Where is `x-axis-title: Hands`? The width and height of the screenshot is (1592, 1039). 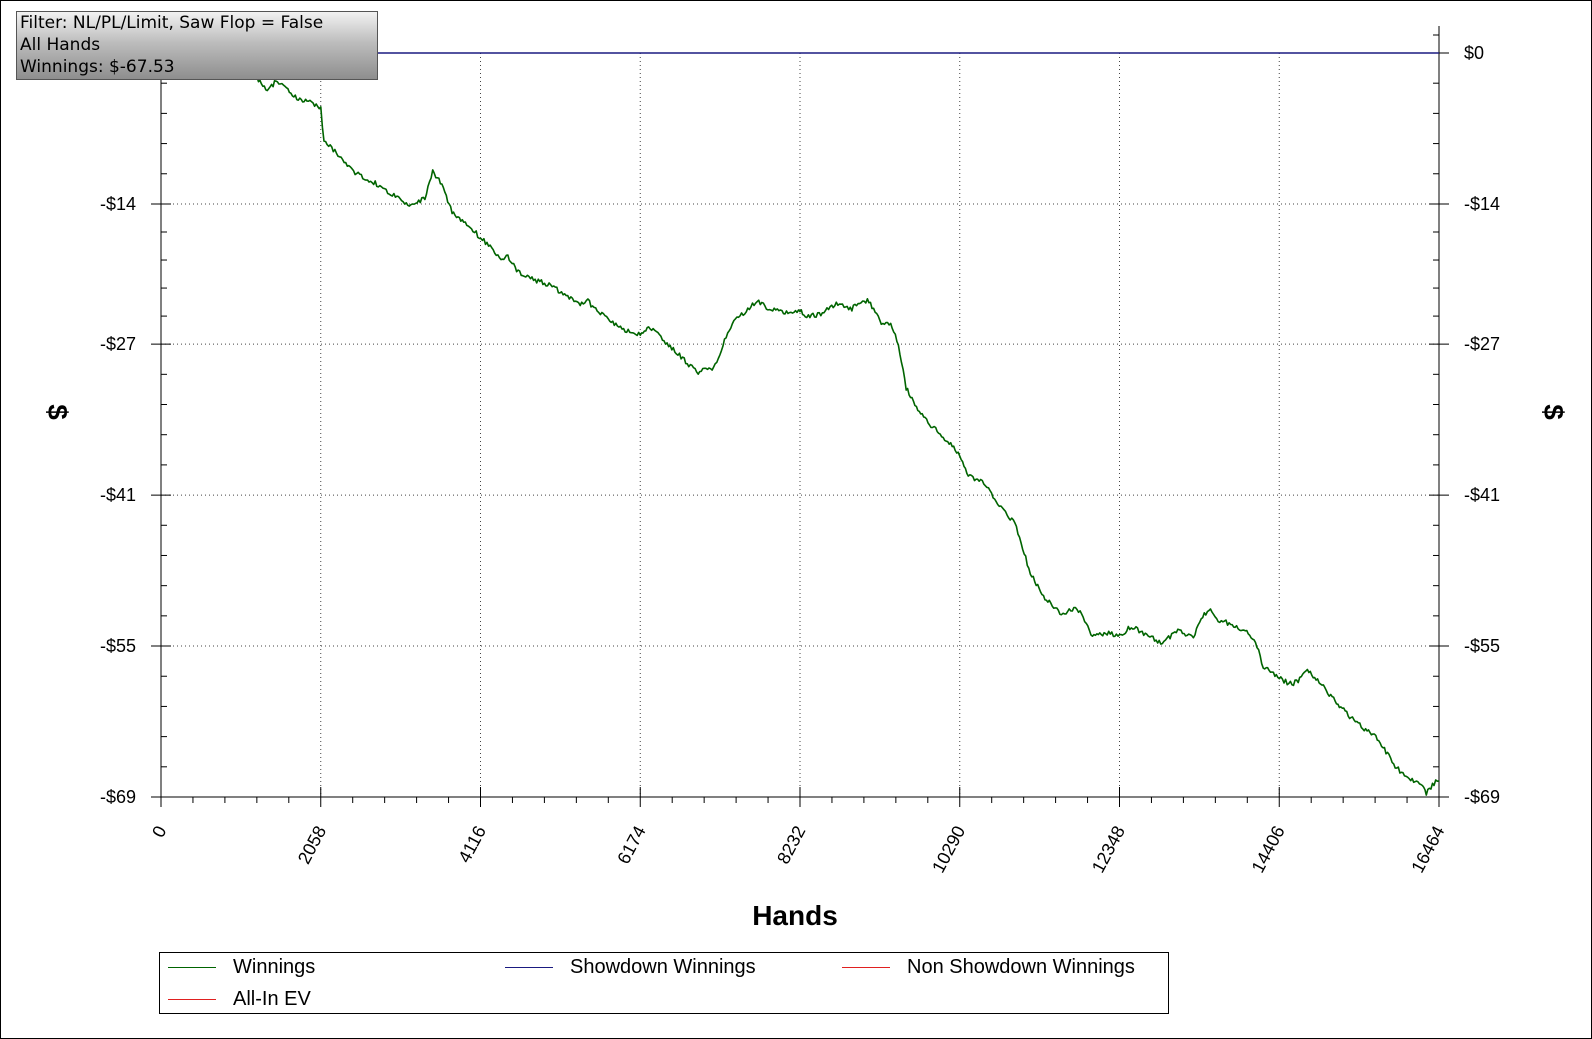
x-axis-title: Hands is located at coordinates (795, 915).